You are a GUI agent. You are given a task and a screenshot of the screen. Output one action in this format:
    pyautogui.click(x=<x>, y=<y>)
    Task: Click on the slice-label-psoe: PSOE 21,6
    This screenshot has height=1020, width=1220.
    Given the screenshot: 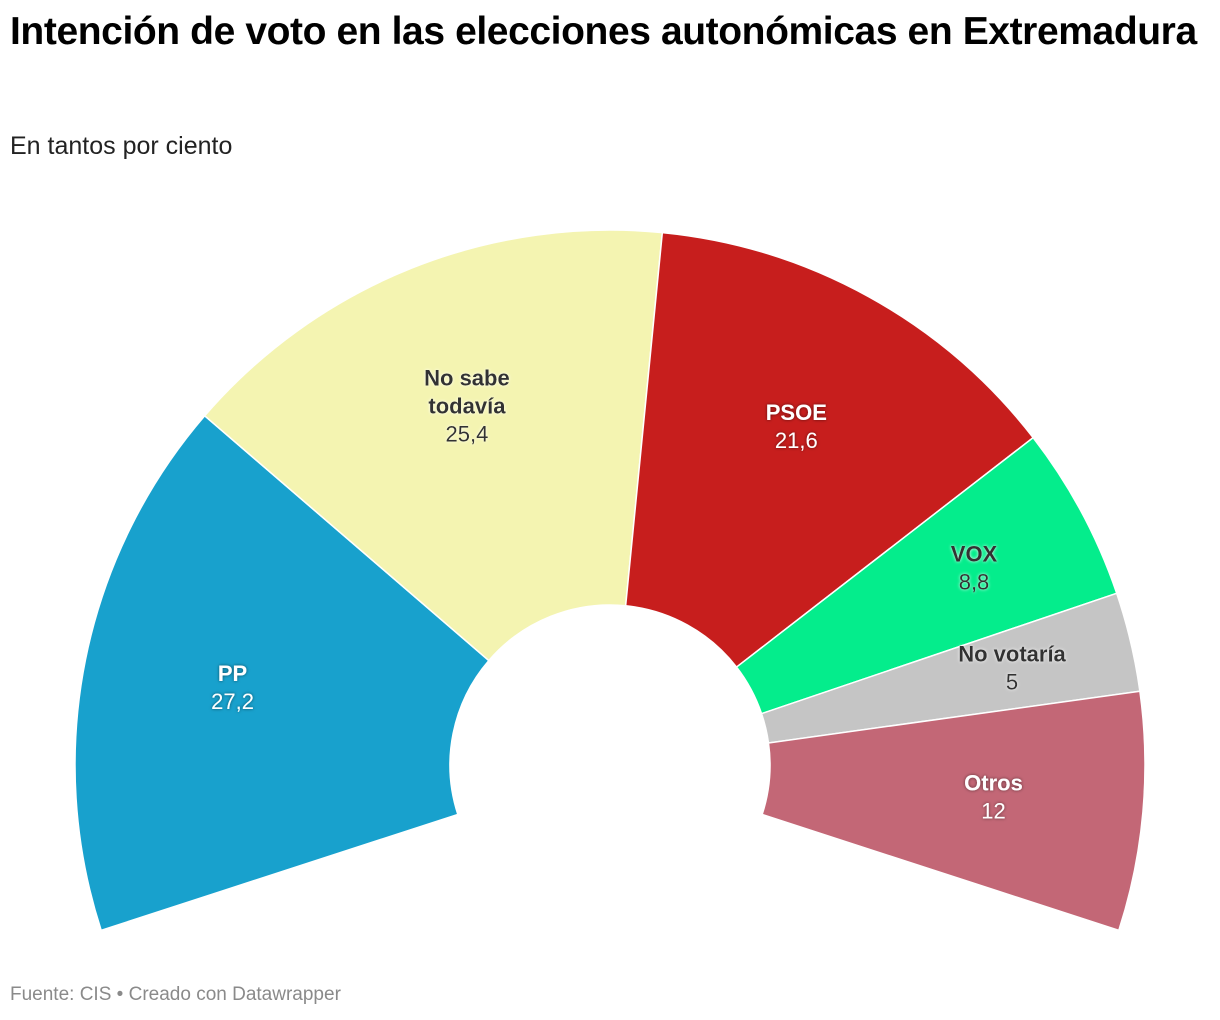 What is the action you would take?
    pyautogui.click(x=796, y=426)
    